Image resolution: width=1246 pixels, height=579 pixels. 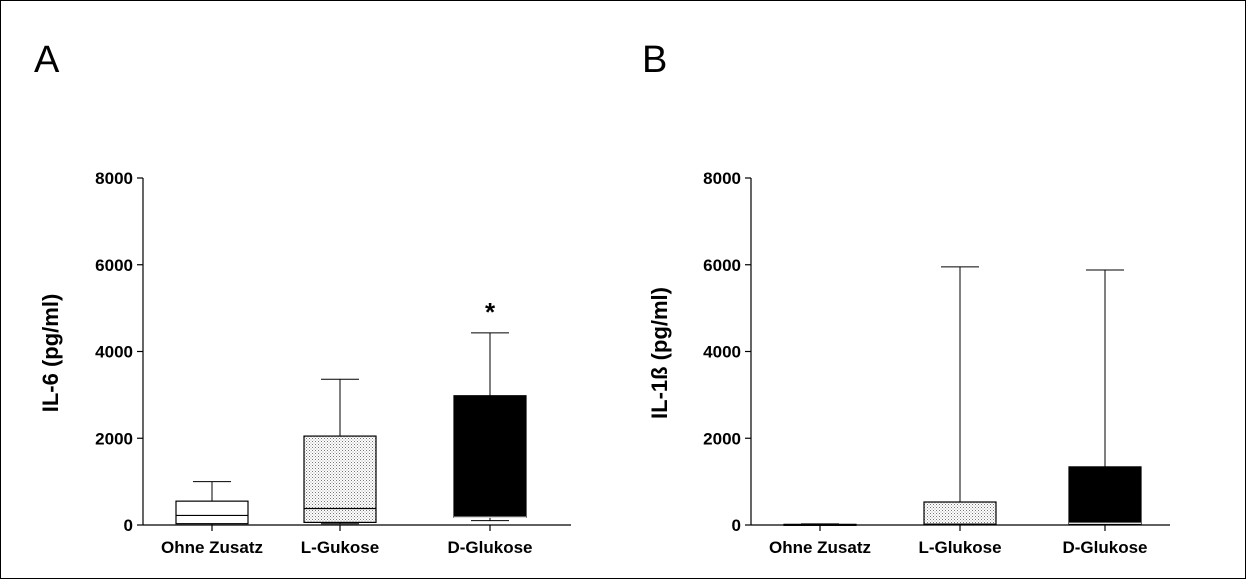 What do you see at coordinates (490, 312) in the screenshot?
I see `significance-marker: *` at bounding box center [490, 312].